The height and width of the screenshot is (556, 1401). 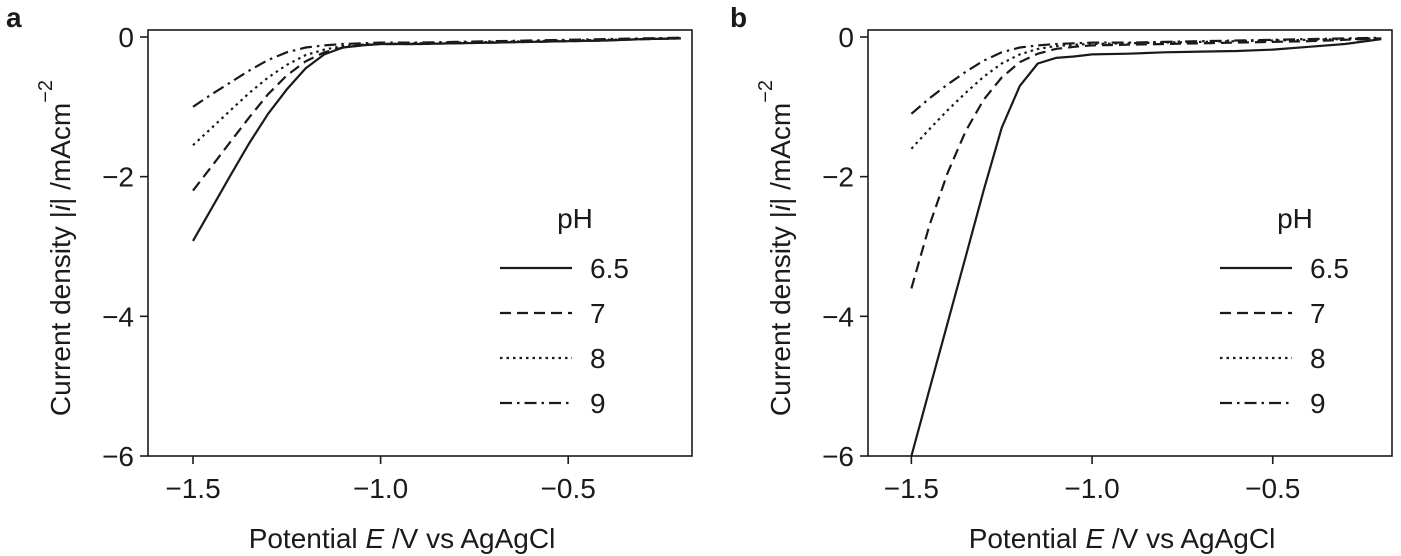 I want to click on panel-letter-b: b, so click(x=738, y=17).